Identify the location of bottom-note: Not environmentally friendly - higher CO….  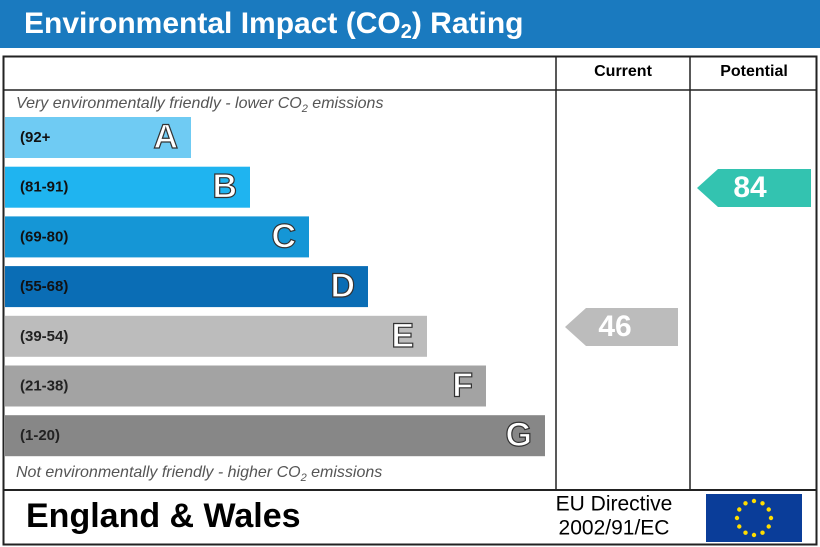
(199, 474).